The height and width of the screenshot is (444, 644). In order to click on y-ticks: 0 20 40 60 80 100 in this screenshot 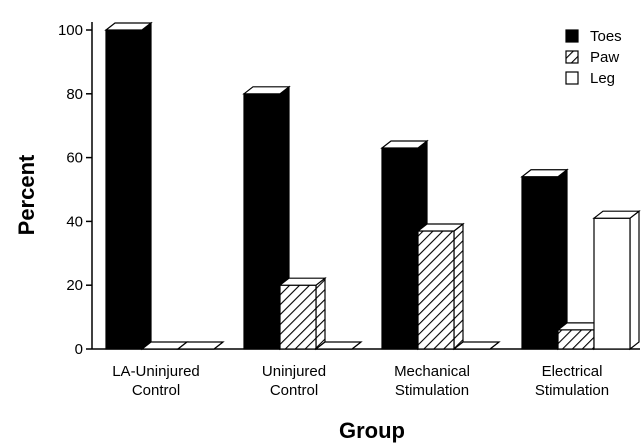, I will do `click(75, 190)`.